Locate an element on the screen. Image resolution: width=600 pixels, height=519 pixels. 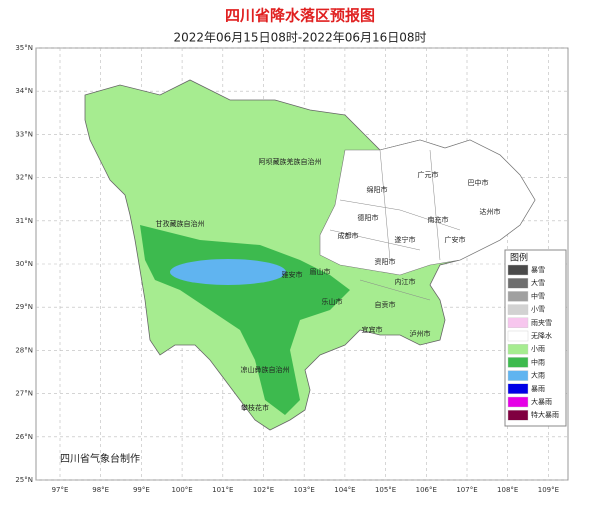
legend-label: 特大暴雨 is located at coordinates (545, 414).